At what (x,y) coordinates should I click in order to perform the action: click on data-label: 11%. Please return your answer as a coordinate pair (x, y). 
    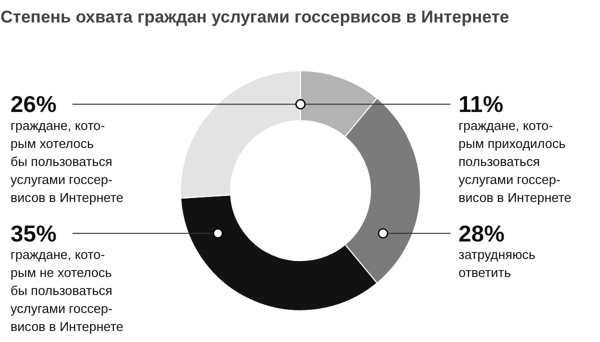
    Looking at the image, I should click on (481, 104).